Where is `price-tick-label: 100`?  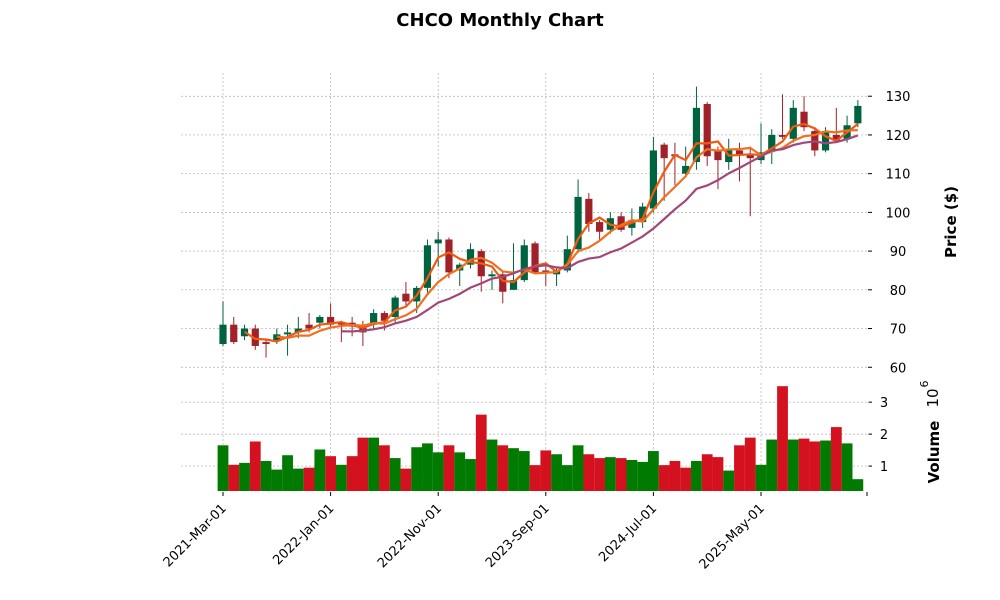 price-tick-label: 100 is located at coordinates (898, 213).